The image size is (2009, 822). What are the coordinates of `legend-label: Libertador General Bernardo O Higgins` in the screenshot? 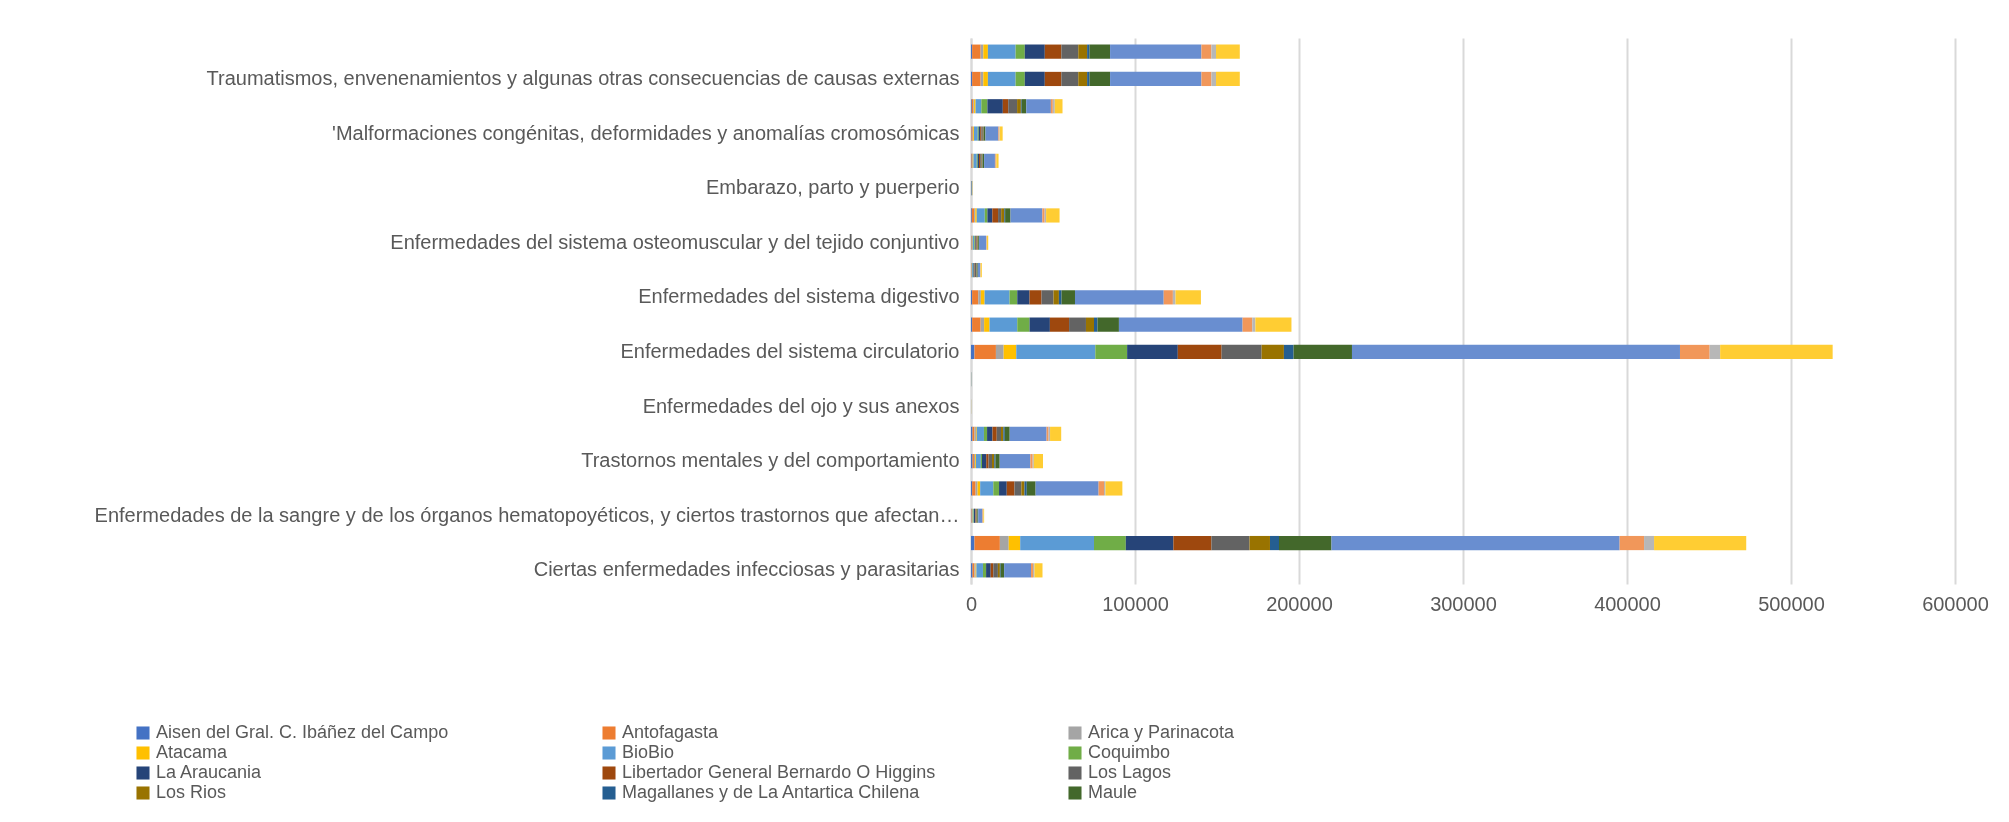 It's located at (779, 772).